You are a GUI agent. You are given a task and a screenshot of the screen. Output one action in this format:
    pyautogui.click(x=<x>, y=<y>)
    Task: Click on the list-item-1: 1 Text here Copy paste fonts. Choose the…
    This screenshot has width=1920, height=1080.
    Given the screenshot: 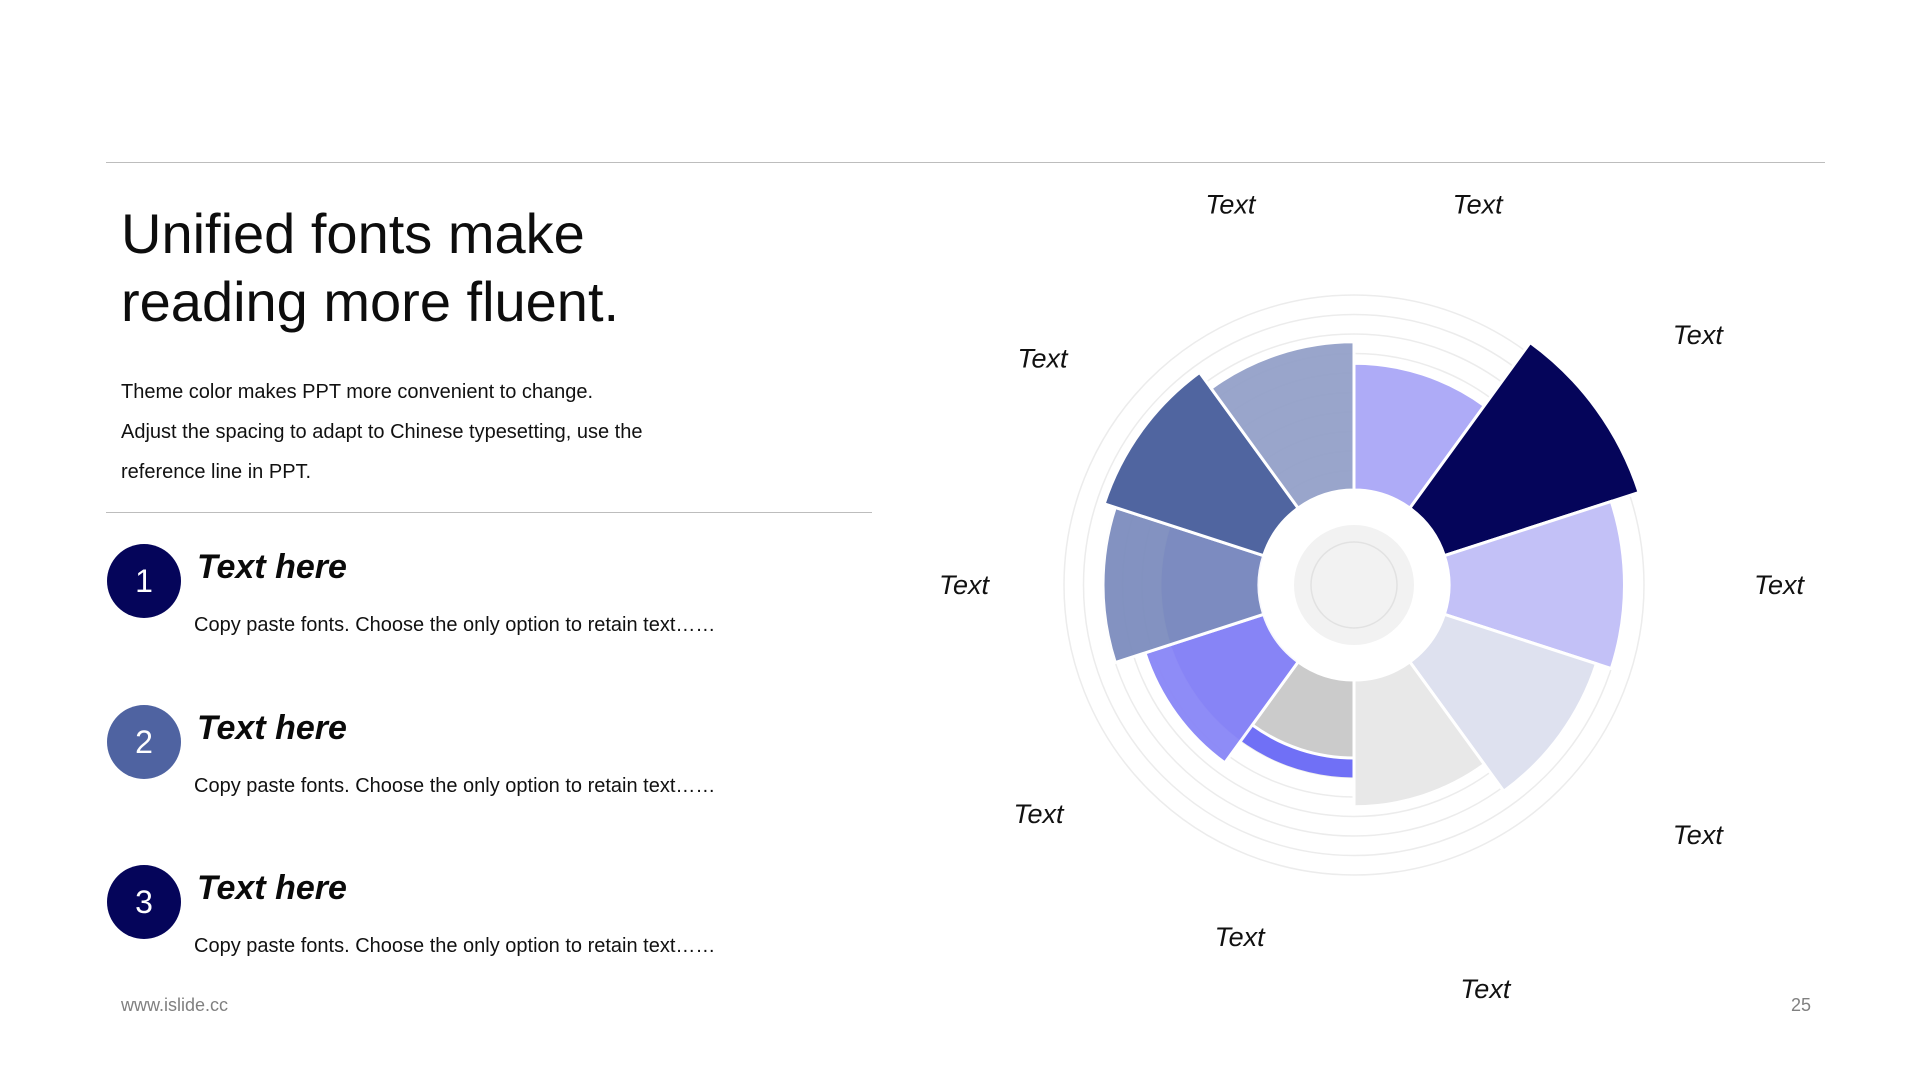 What is the action you would take?
    pyautogui.click(x=457, y=599)
    